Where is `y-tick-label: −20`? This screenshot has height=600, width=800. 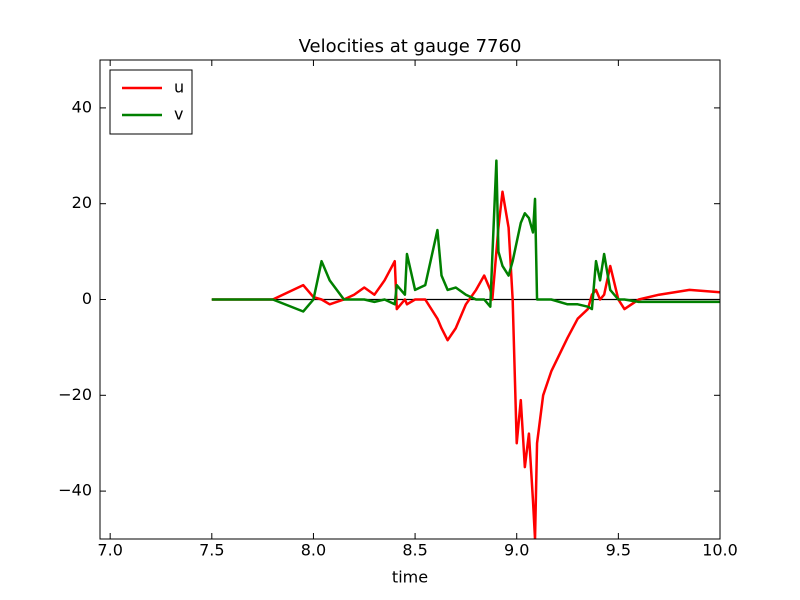 y-tick-label: −20 is located at coordinates (75, 394).